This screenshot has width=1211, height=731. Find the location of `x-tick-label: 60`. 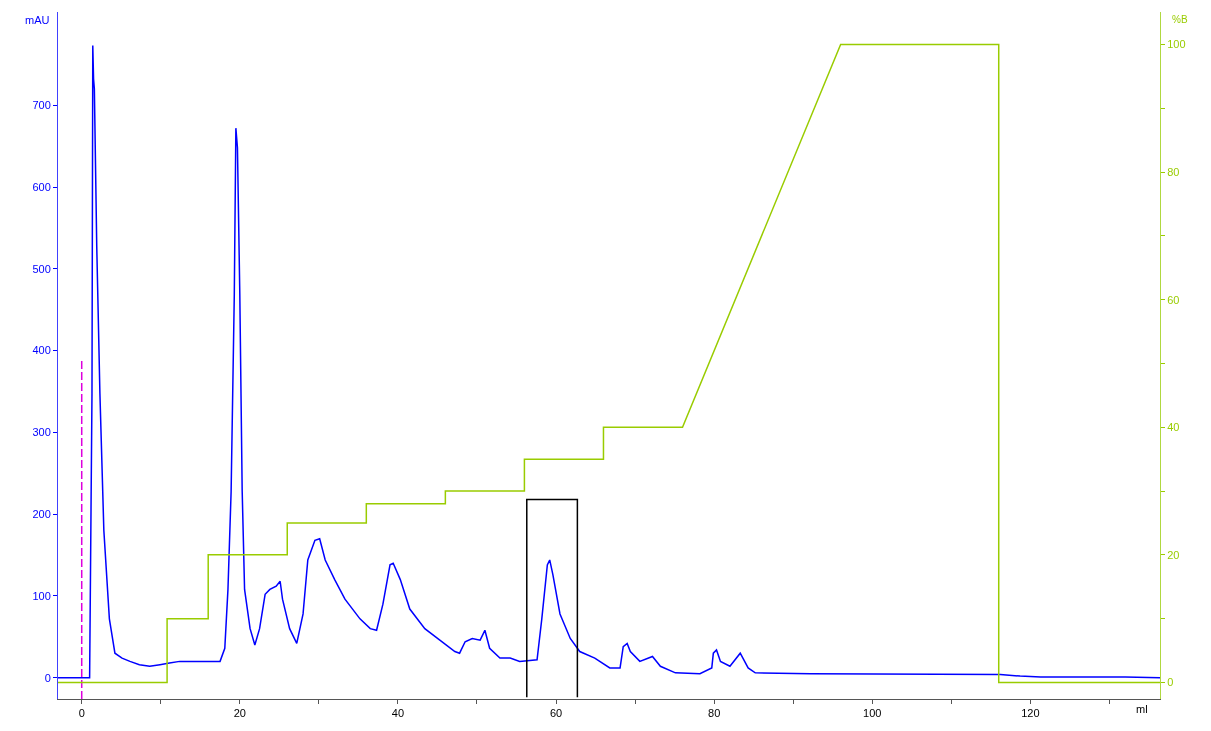

x-tick-label: 60 is located at coordinates (556, 713).